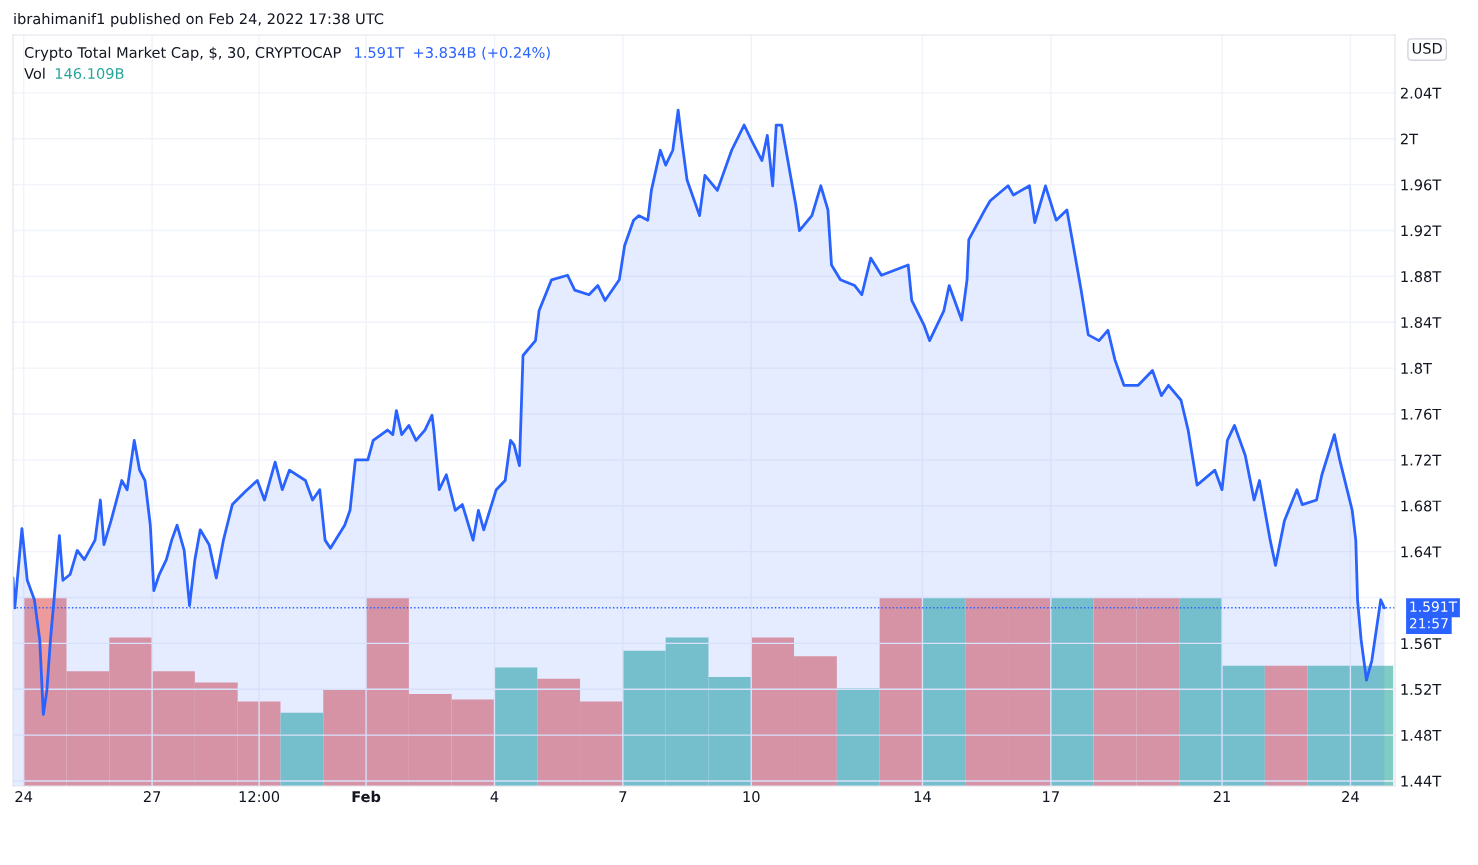 Image resolution: width=1478 pixels, height=865 pixels. I want to click on x-tick-label: Feb, so click(366, 796).